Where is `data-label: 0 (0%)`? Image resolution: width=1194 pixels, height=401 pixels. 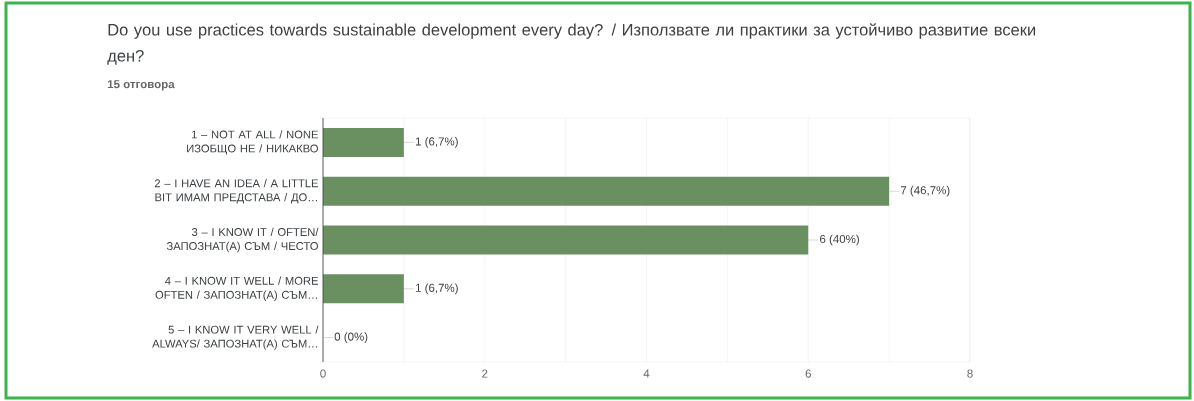
data-label: 0 (0%) is located at coordinates (351, 337).